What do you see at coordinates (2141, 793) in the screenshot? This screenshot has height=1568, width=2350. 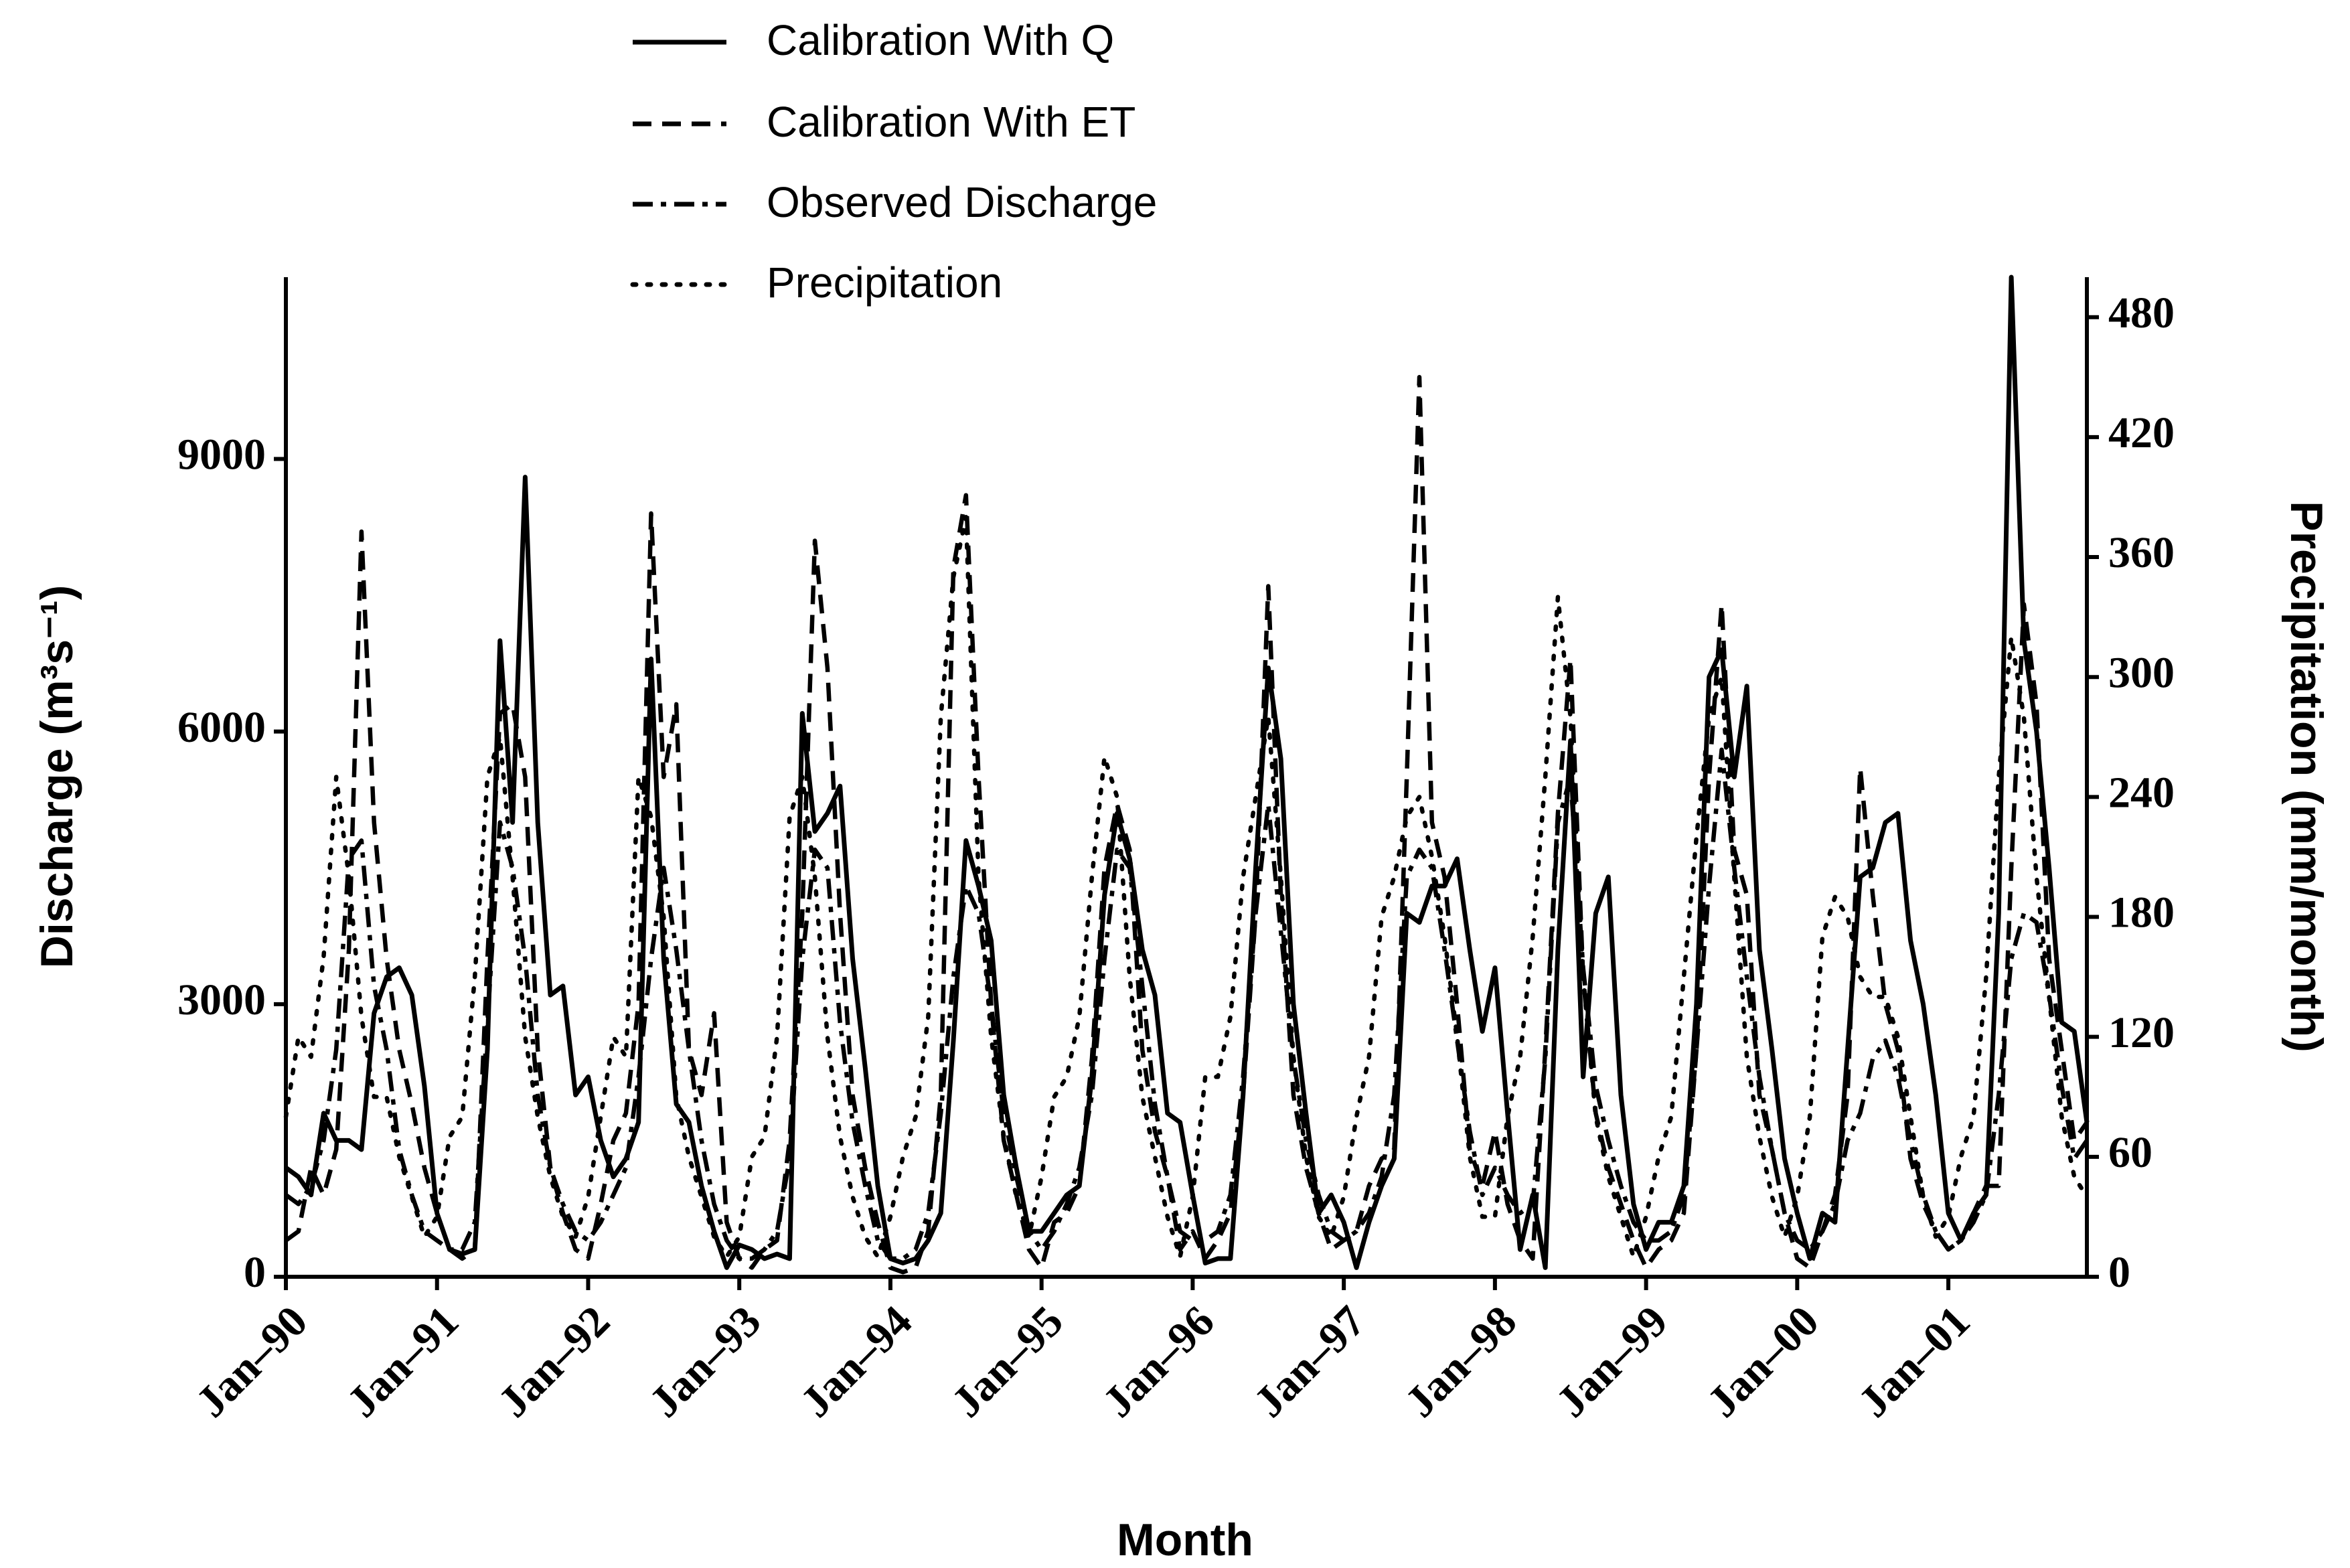 I see `y2-tick-label: 240` at bounding box center [2141, 793].